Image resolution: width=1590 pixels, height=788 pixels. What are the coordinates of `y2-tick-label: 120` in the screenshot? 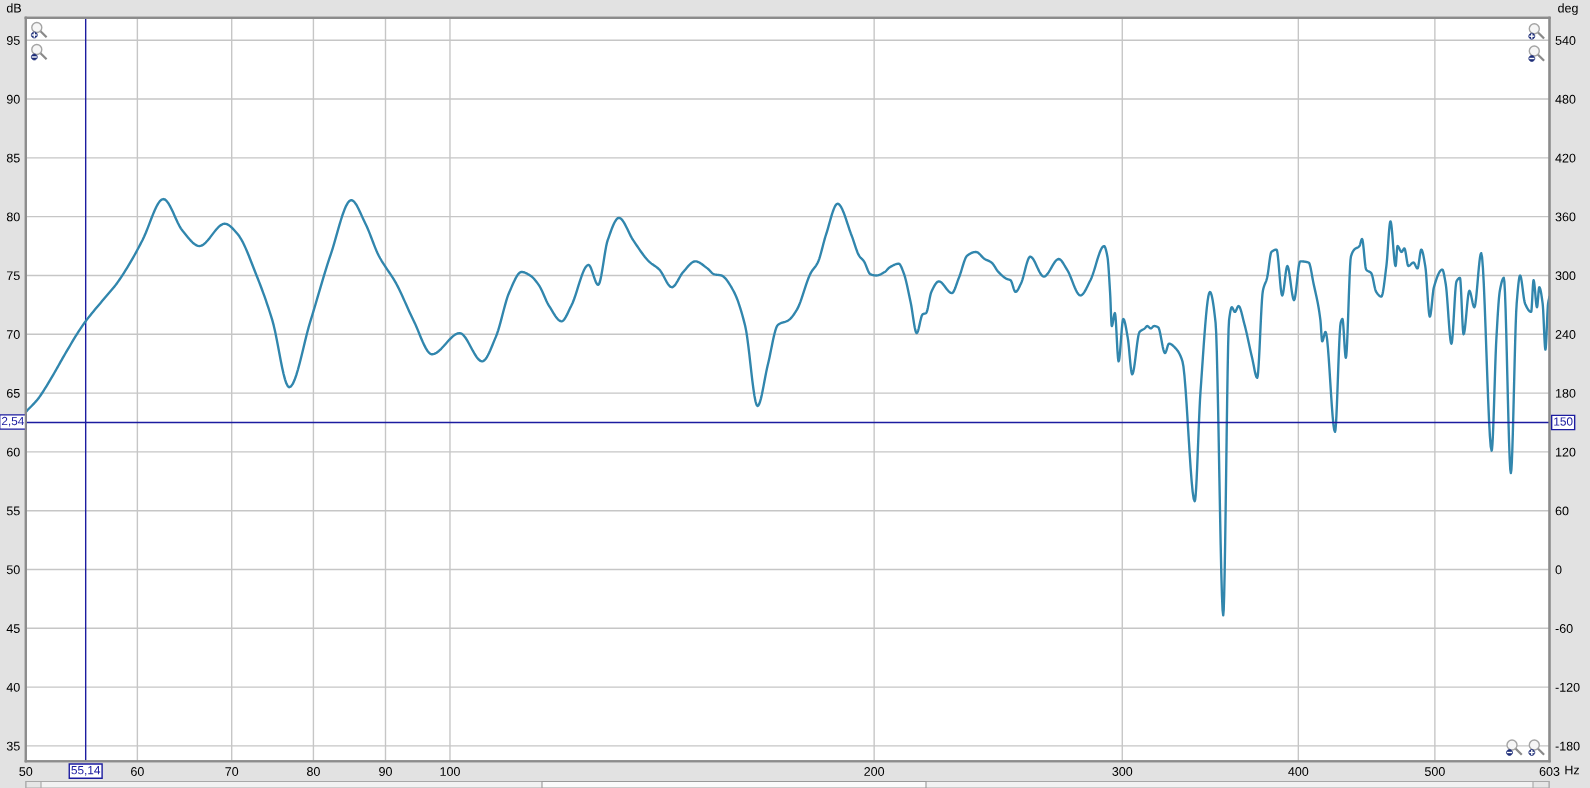 It's located at (1566, 452).